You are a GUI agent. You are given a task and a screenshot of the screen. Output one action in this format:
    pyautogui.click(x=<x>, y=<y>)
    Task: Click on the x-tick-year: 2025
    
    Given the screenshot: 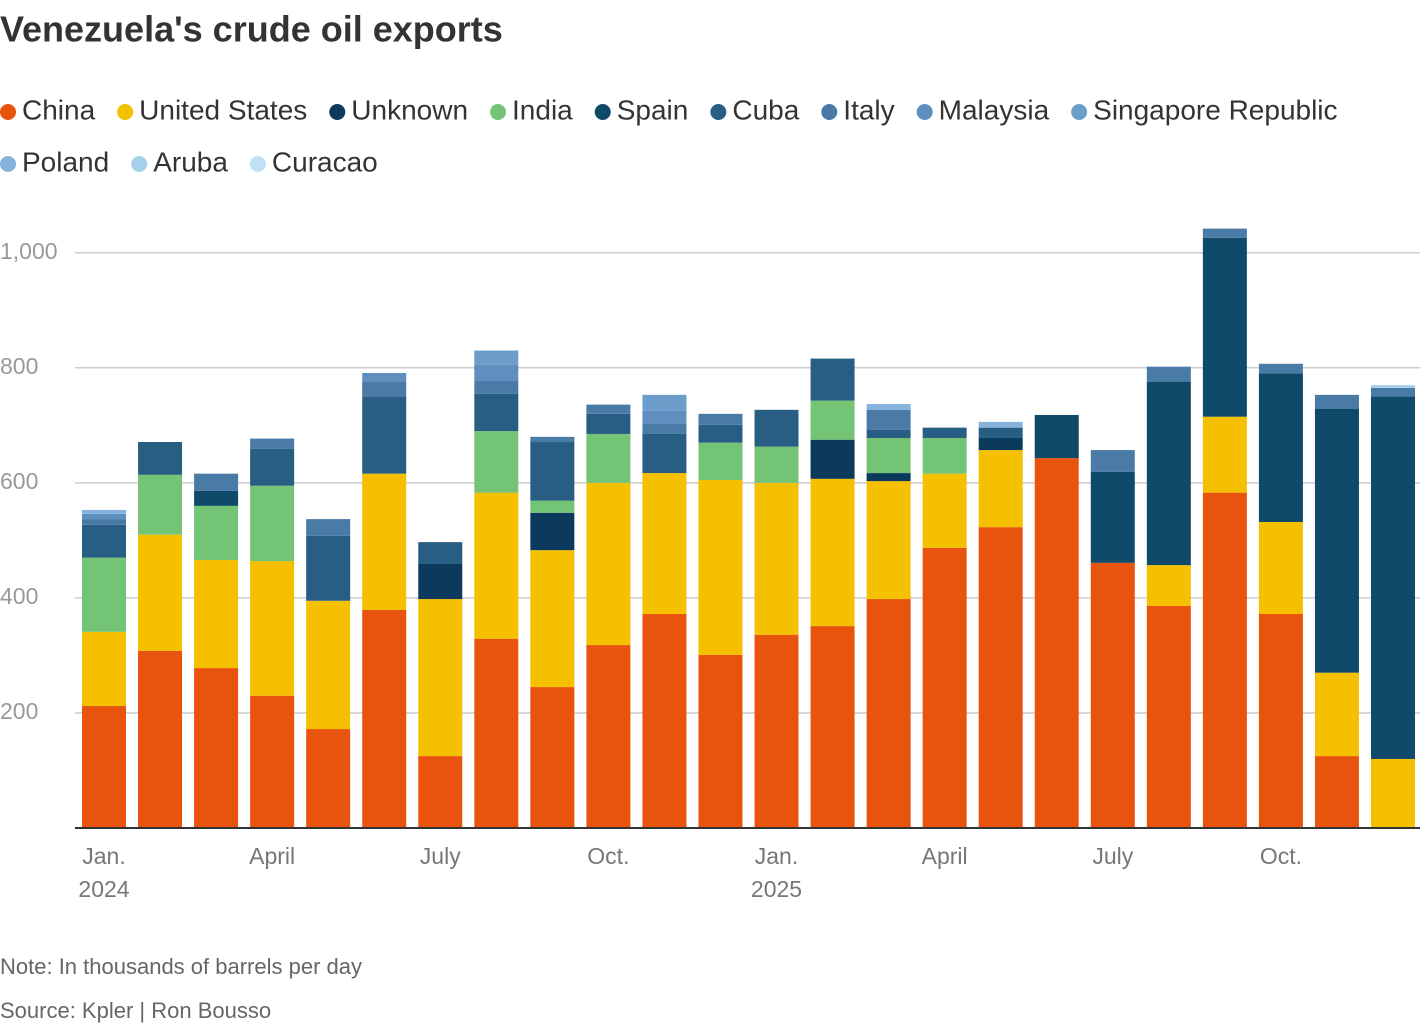 What is the action you would take?
    pyautogui.click(x=776, y=889)
    